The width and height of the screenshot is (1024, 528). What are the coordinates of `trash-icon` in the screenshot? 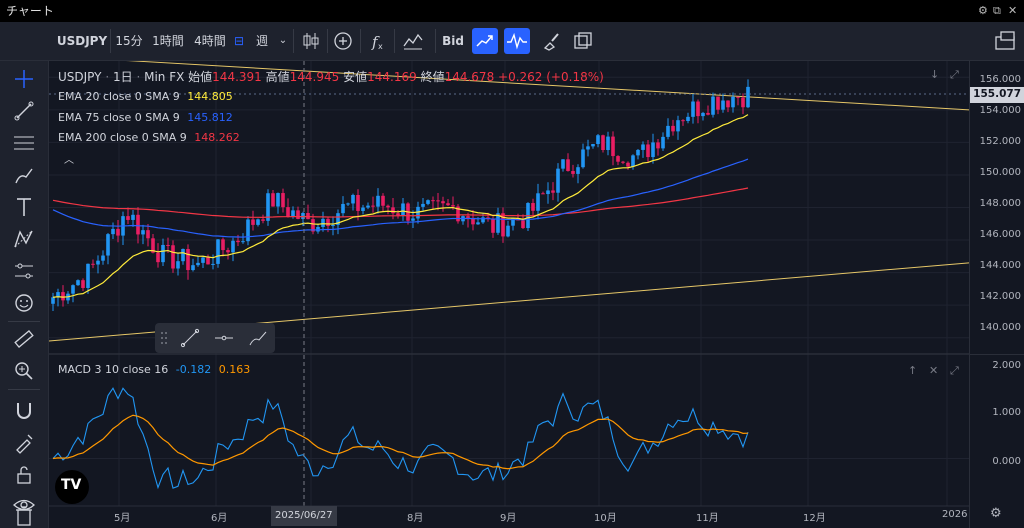 It's located at (24, 516).